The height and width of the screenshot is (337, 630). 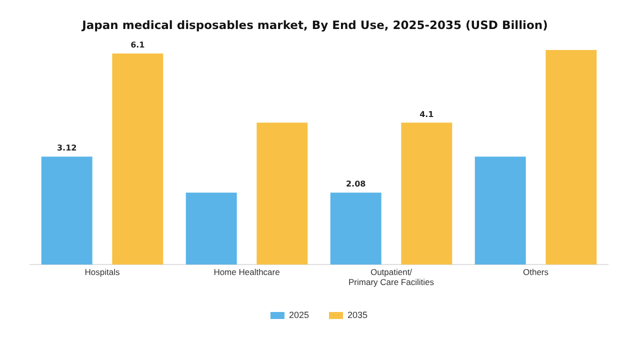 I want to click on legend-label: 2025, so click(x=299, y=315).